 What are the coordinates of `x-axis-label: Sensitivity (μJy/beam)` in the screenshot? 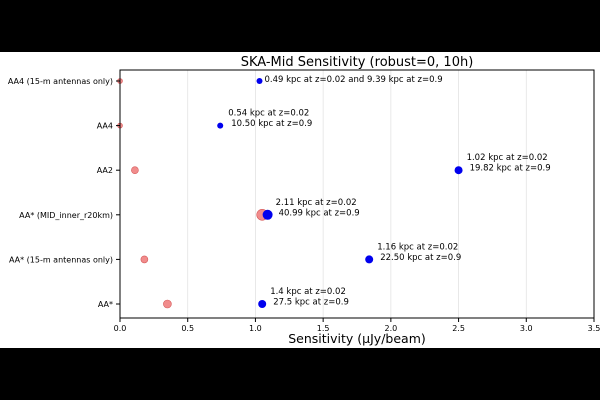 It's located at (357, 338).